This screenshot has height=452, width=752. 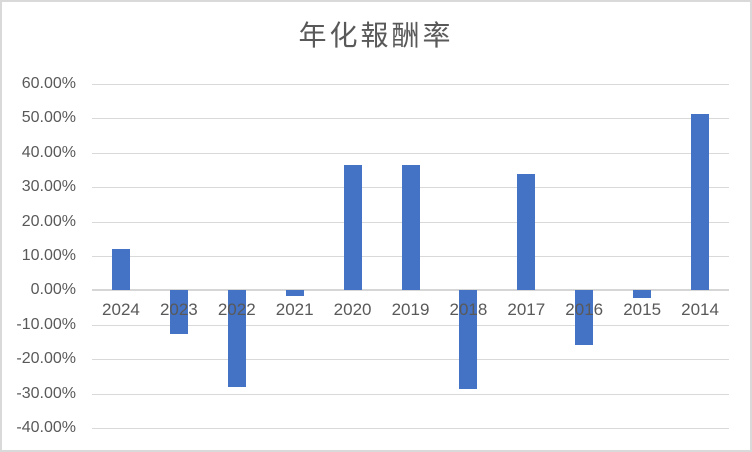 I want to click on x-tick-label-2021: 2021, so click(x=294, y=310).